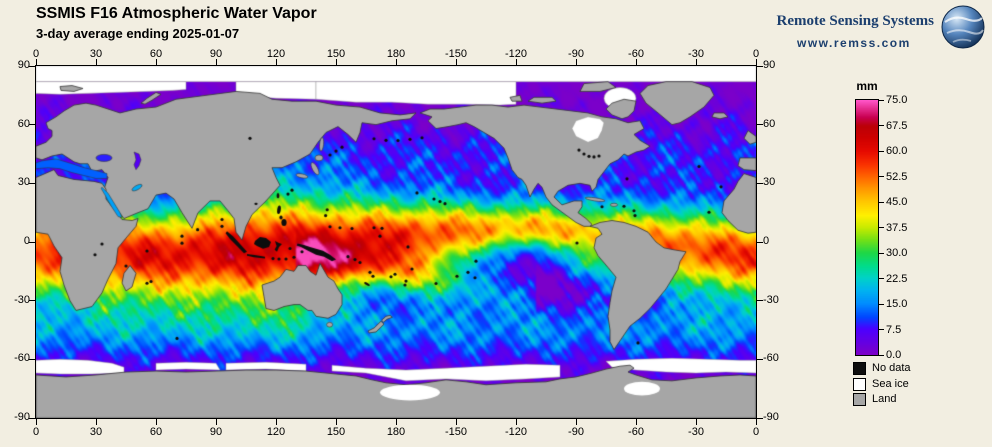 The image size is (992, 447). Describe the element at coordinates (771, 299) in the screenshot. I see `lat-tick-label-right: -30` at that location.